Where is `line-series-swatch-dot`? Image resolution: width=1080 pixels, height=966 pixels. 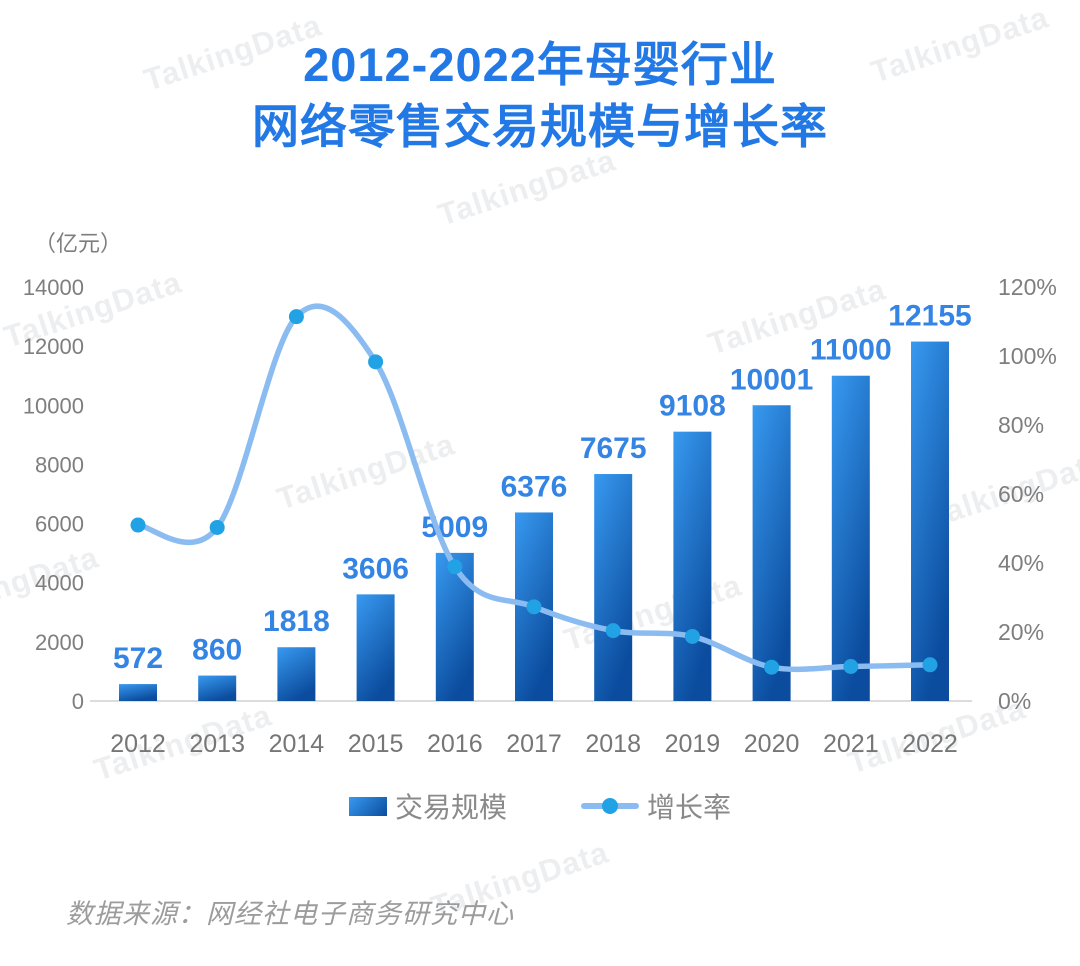 line-series-swatch-dot is located at coordinates (610, 806).